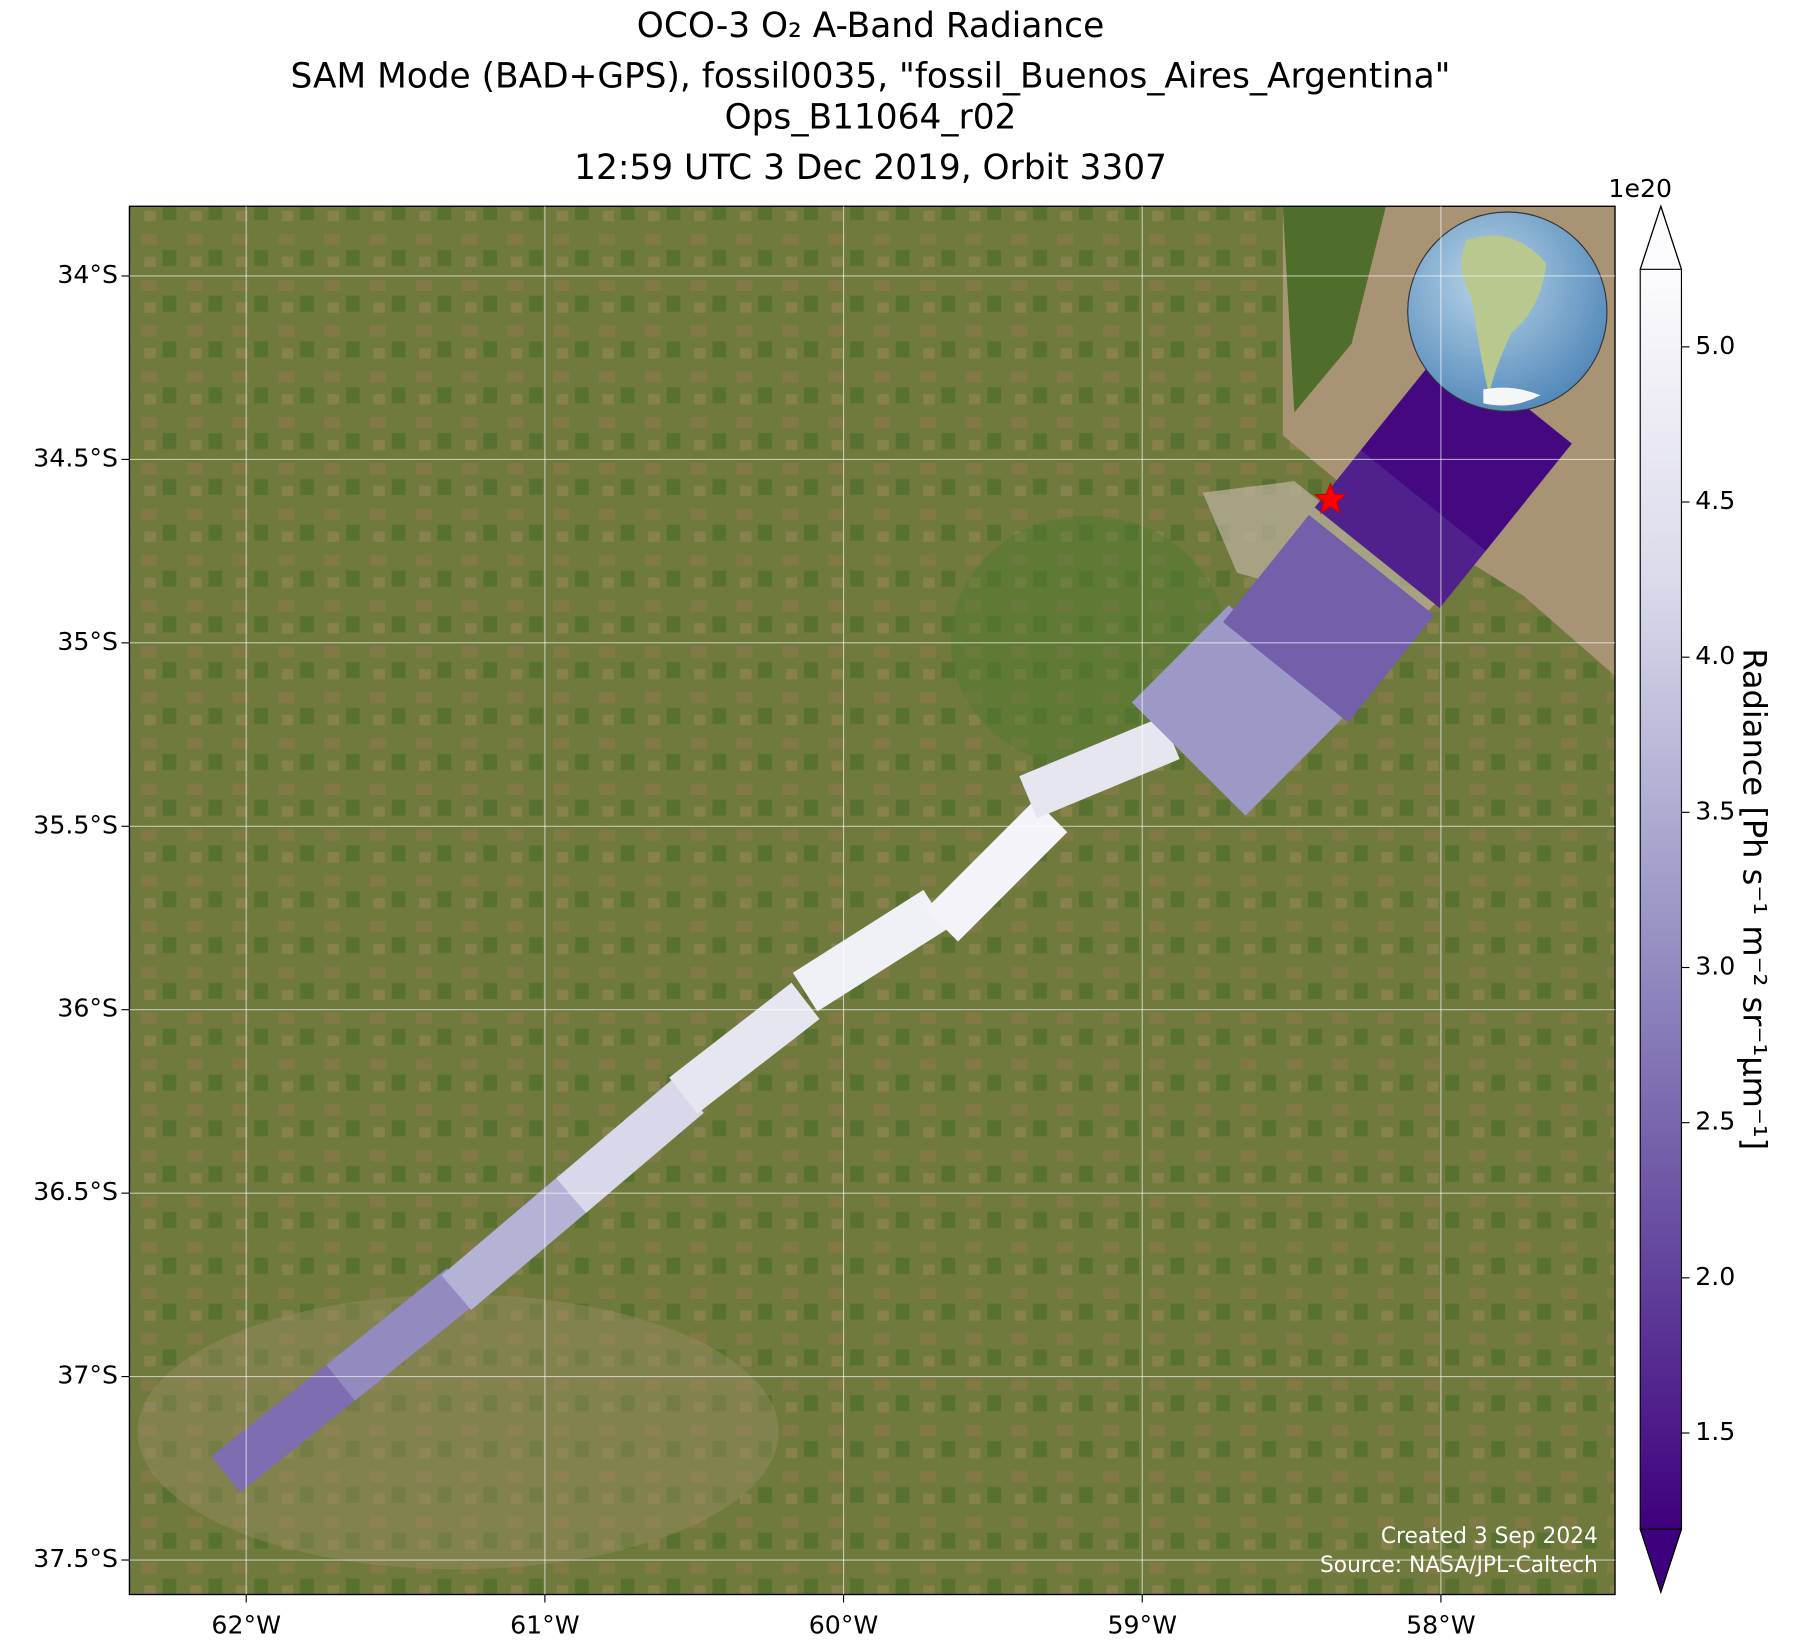 Image resolution: width=1796 pixels, height=1645 pixels. Describe the element at coordinates (870, 26) in the screenshot. I see `title-line: OCO-3 O₂ A-Band Radiance` at that location.